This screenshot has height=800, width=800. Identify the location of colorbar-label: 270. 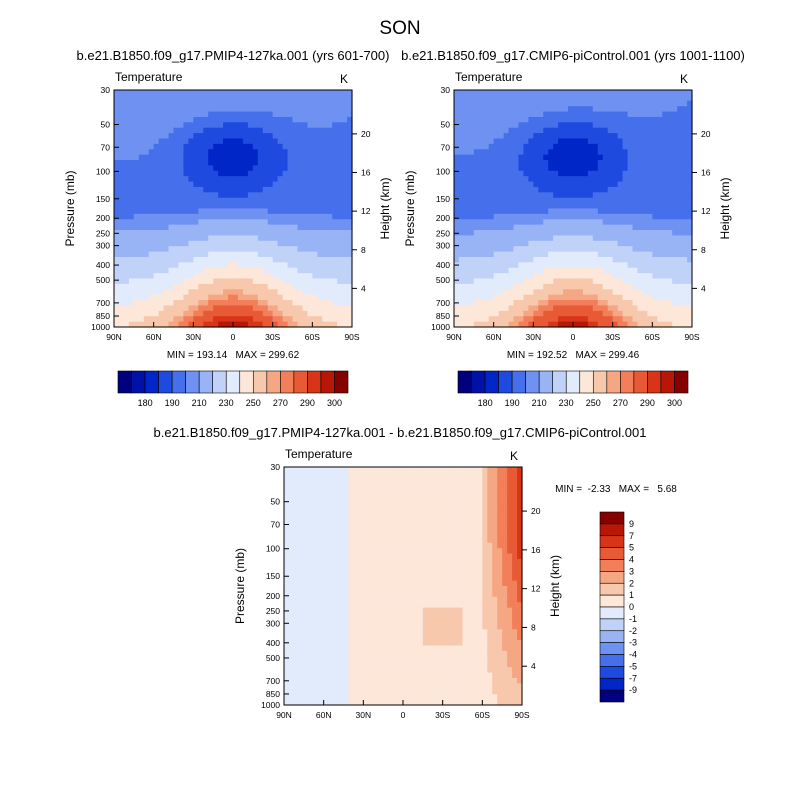
(280, 403).